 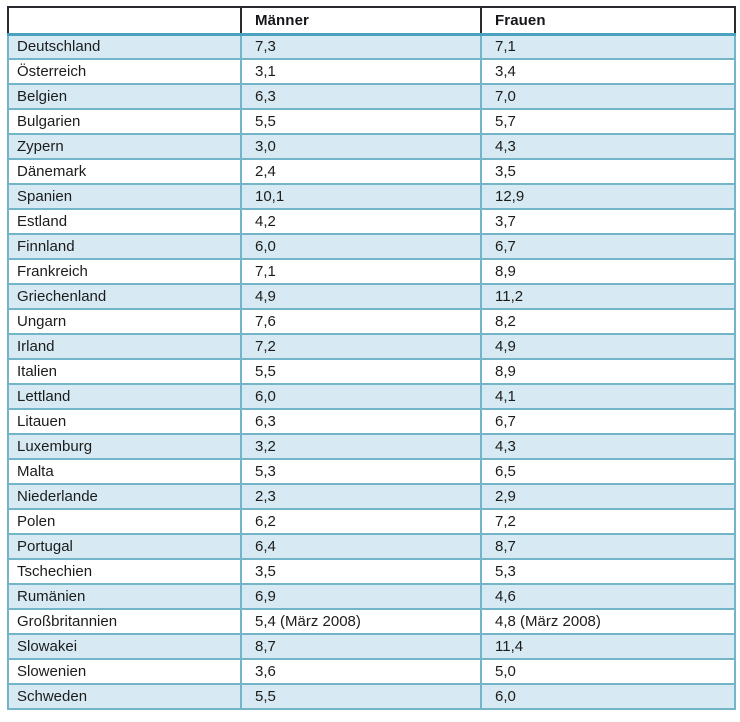 I want to click on table-row: Schweden 5,5 6,0, so click(x=371, y=696).